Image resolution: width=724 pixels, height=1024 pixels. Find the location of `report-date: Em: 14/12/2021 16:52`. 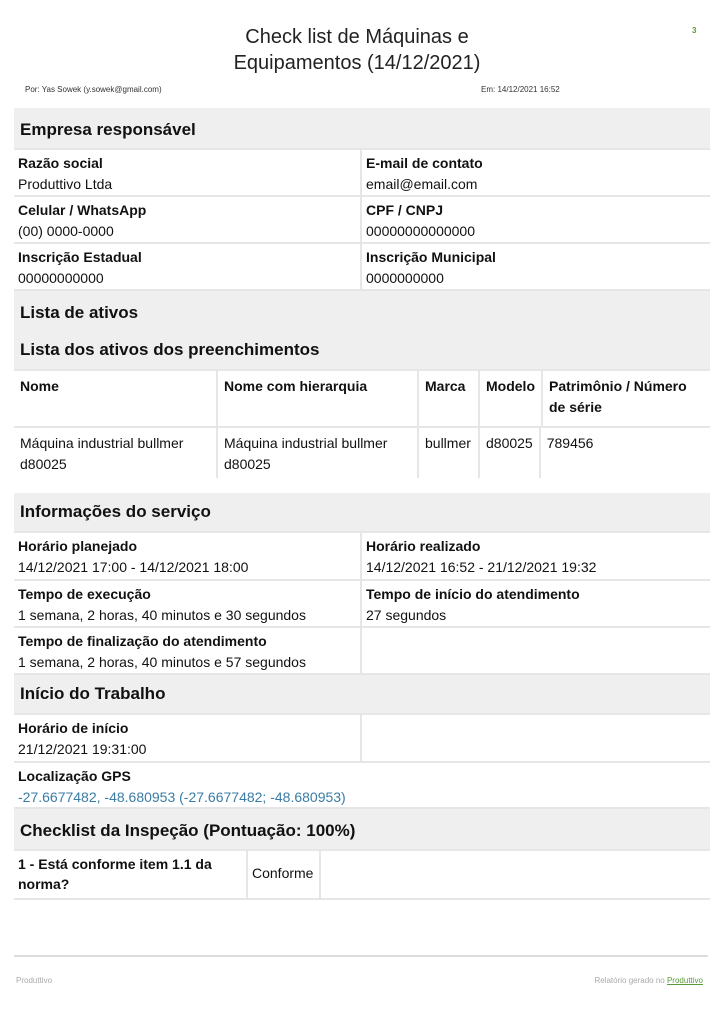

report-date: Em: 14/12/2021 16:52 is located at coordinates (520, 89).